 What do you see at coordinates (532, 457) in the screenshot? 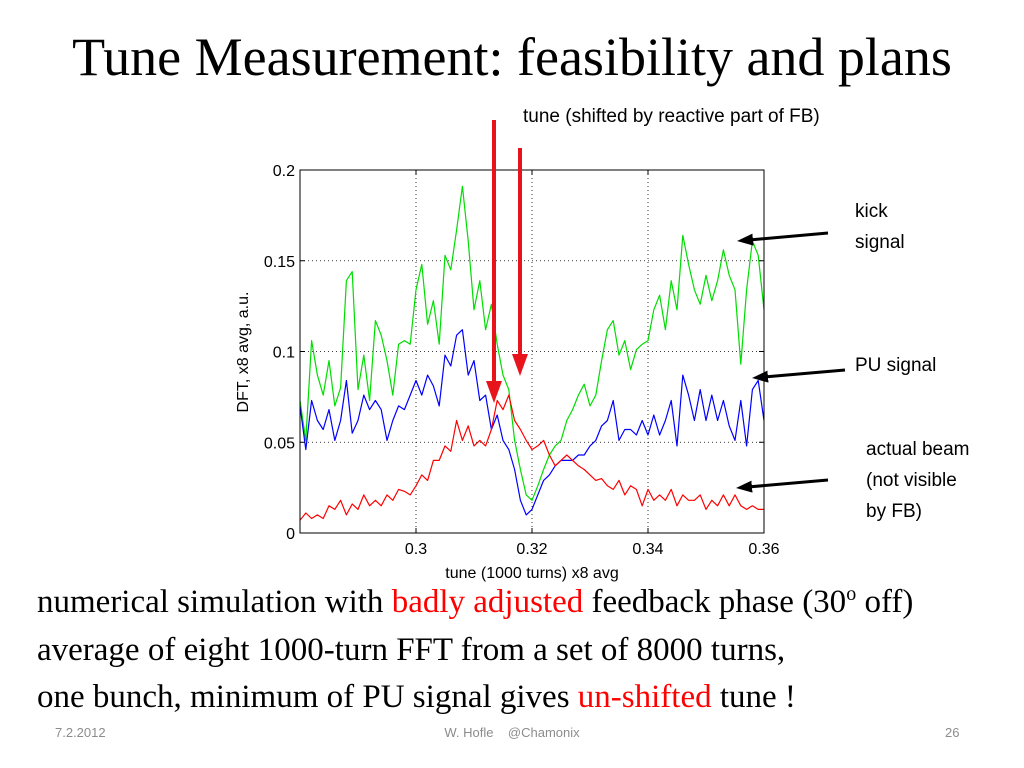
I see `series-line-actual-beam` at bounding box center [532, 457].